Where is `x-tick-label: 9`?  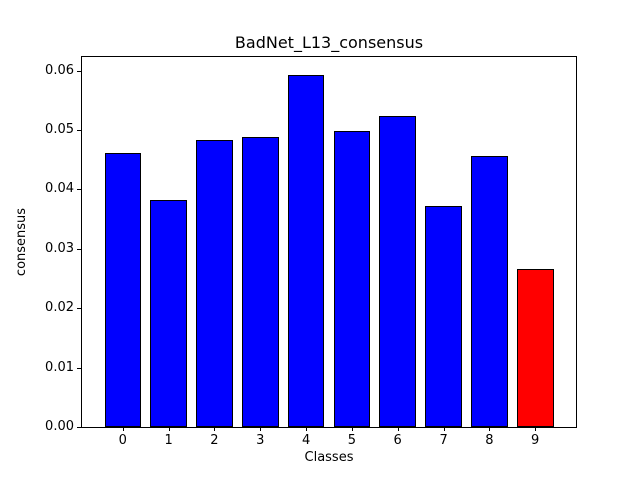
x-tick-label: 9 is located at coordinates (535, 440).